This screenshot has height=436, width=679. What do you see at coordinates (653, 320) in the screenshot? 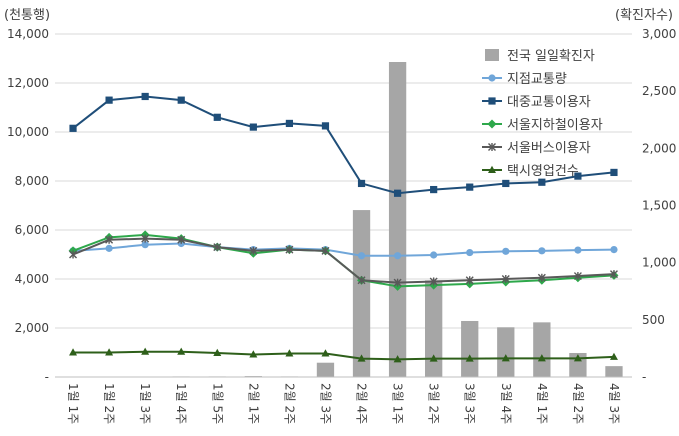
I see `right-tick-label: 500` at bounding box center [653, 320].